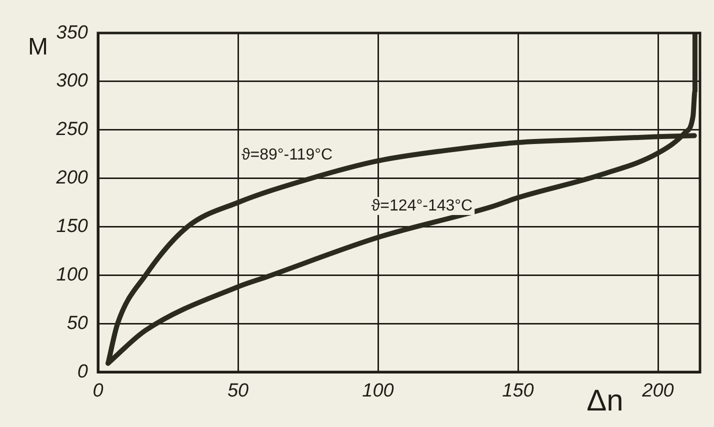  Describe the element at coordinates (287, 155) in the screenshot. I see `annotation: ϑ=89°-119°C` at that location.